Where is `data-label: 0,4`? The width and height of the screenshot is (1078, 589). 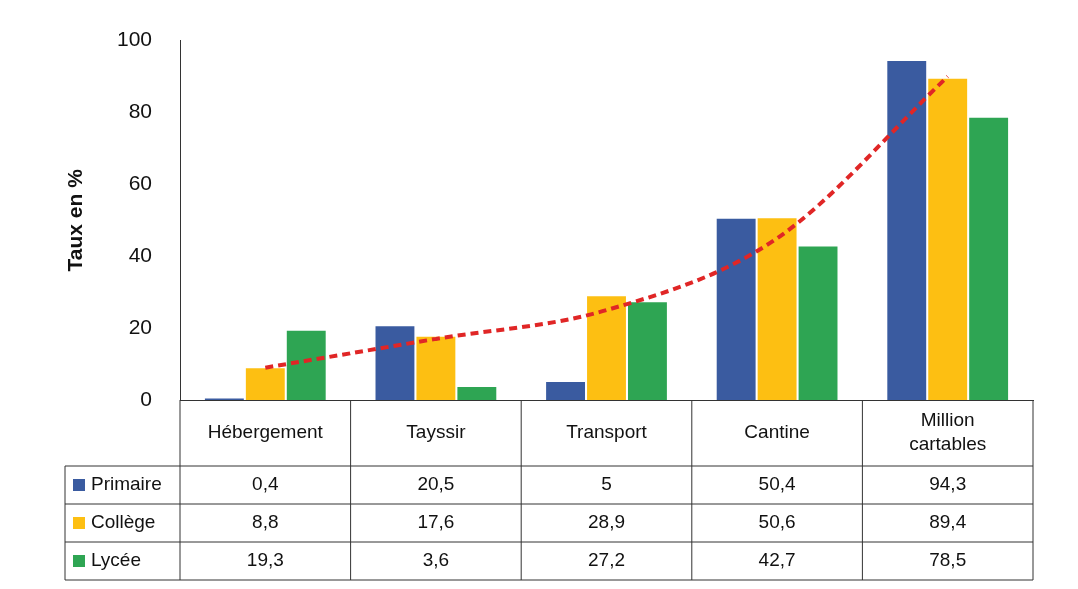 data-label: 0,4 is located at coordinates (265, 484).